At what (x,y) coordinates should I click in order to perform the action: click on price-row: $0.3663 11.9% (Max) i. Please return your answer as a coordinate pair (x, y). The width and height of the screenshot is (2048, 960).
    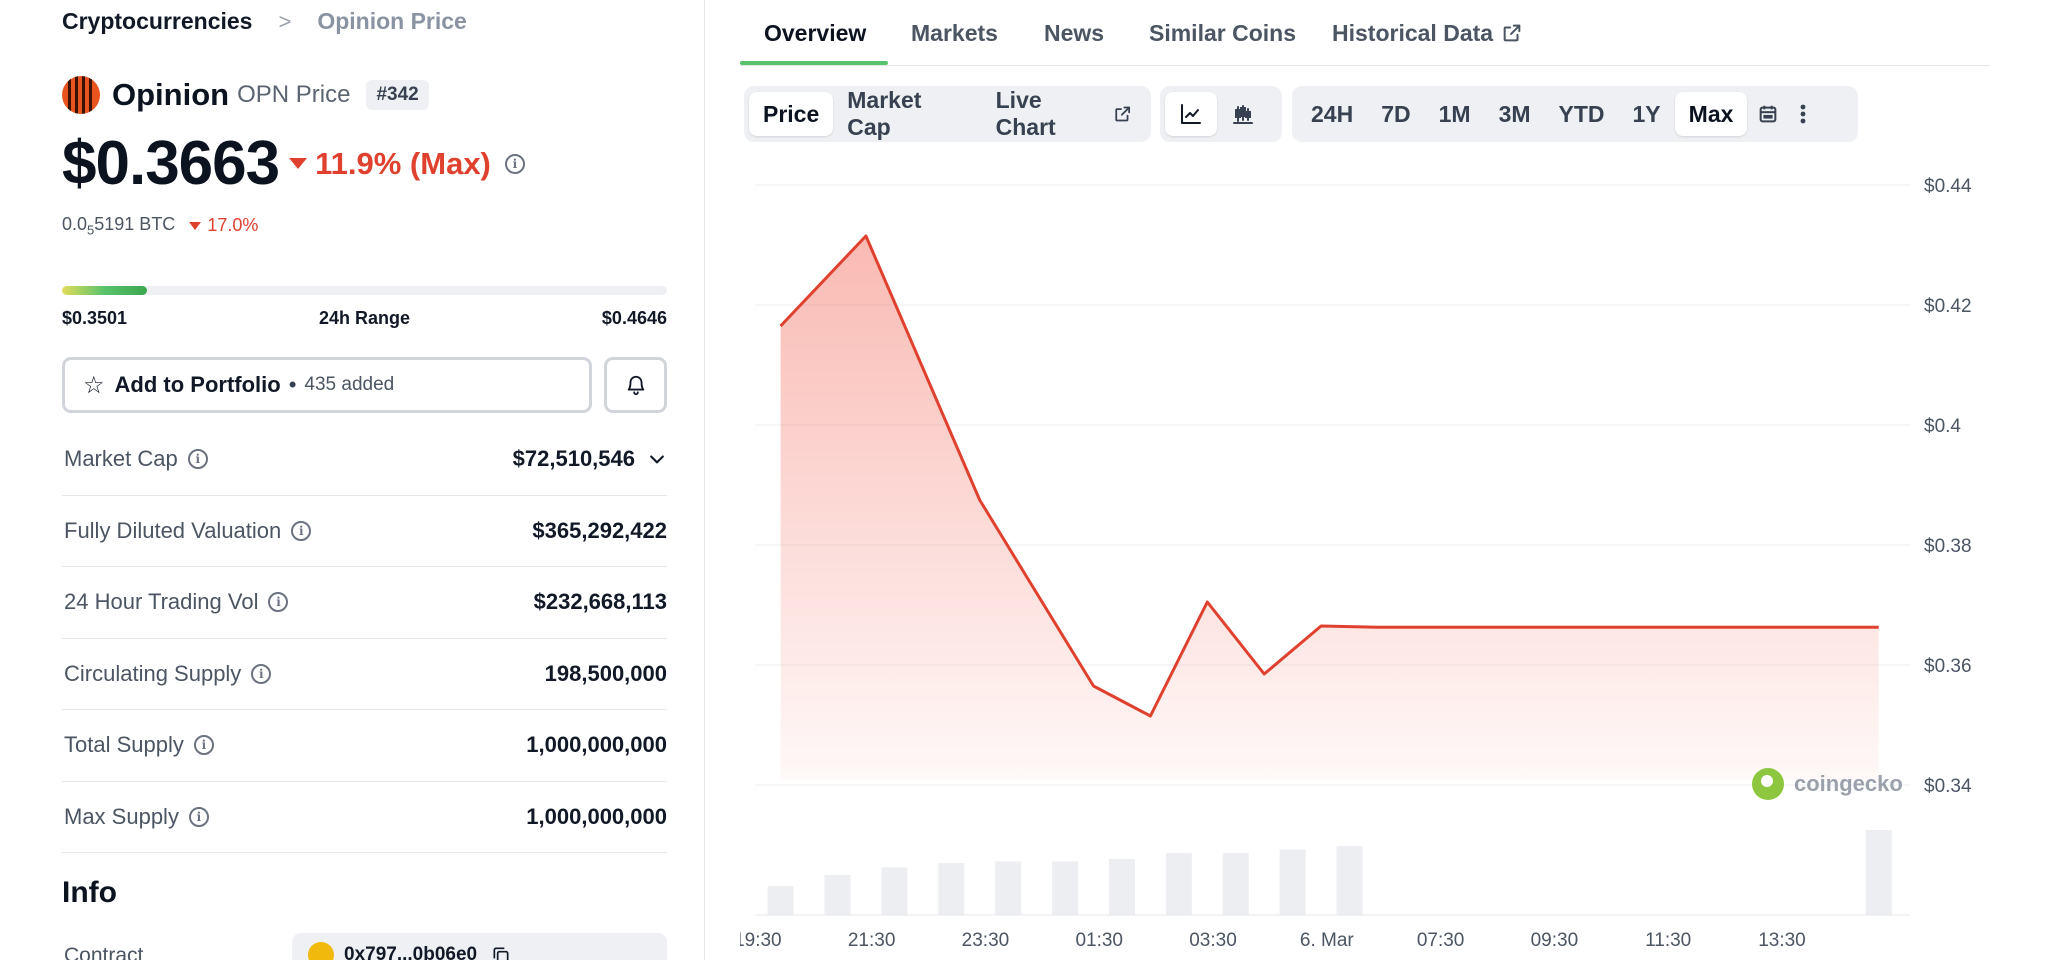
    Looking at the image, I should click on (293, 163).